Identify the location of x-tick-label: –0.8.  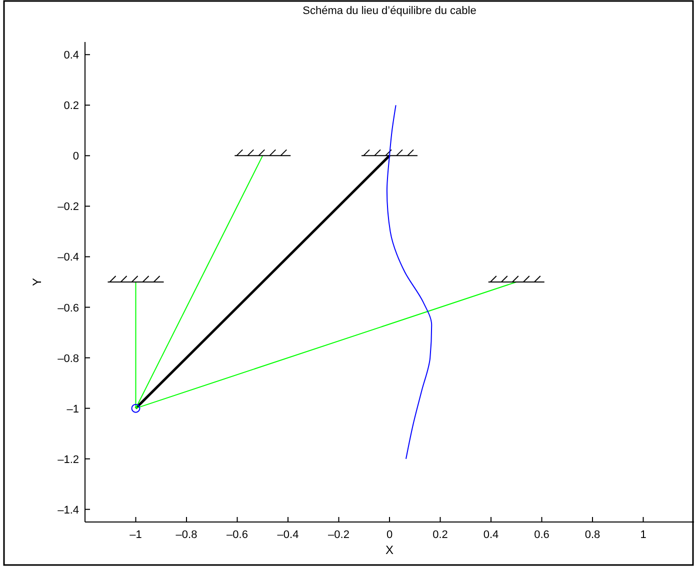
(187, 535).